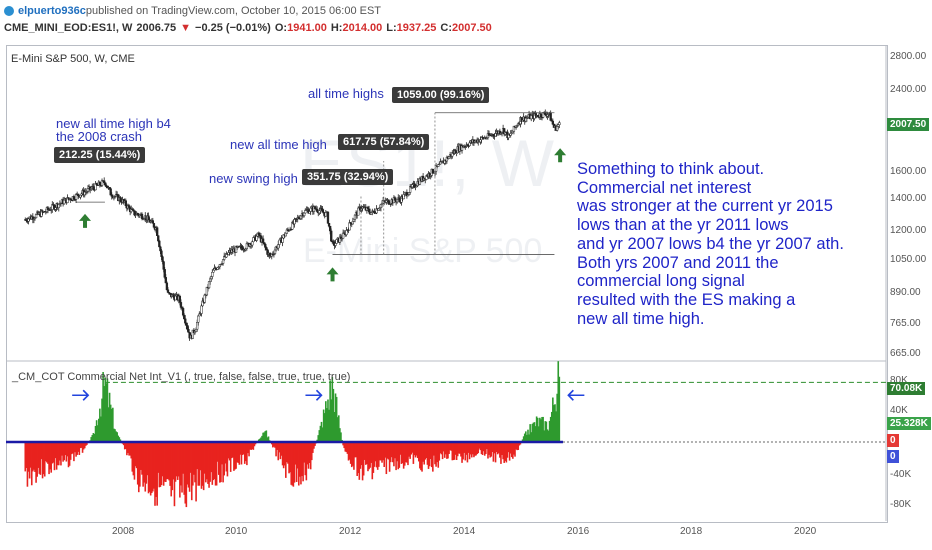 This screenshot has height=550, width=932. What do you see at coordinates (906, 388) in the screenshot?
I see `indicator-badge-top: 70.08K` at bounding box center [906, 388].